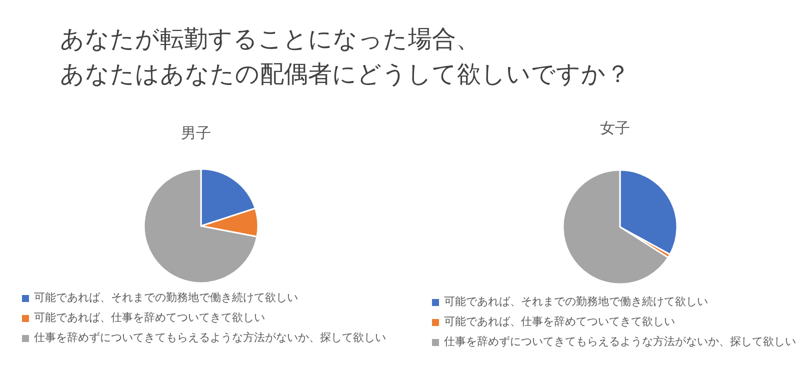  I want to click on chart-title: あなたが転勤することになった場合、あなたはあなたの配偶者にどうして欲しいですか？, so click(345, 57).